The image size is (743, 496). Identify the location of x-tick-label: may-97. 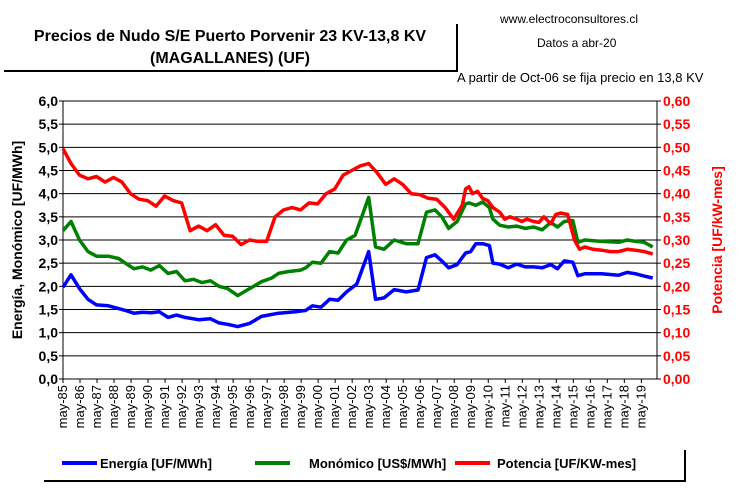
(266, 406).